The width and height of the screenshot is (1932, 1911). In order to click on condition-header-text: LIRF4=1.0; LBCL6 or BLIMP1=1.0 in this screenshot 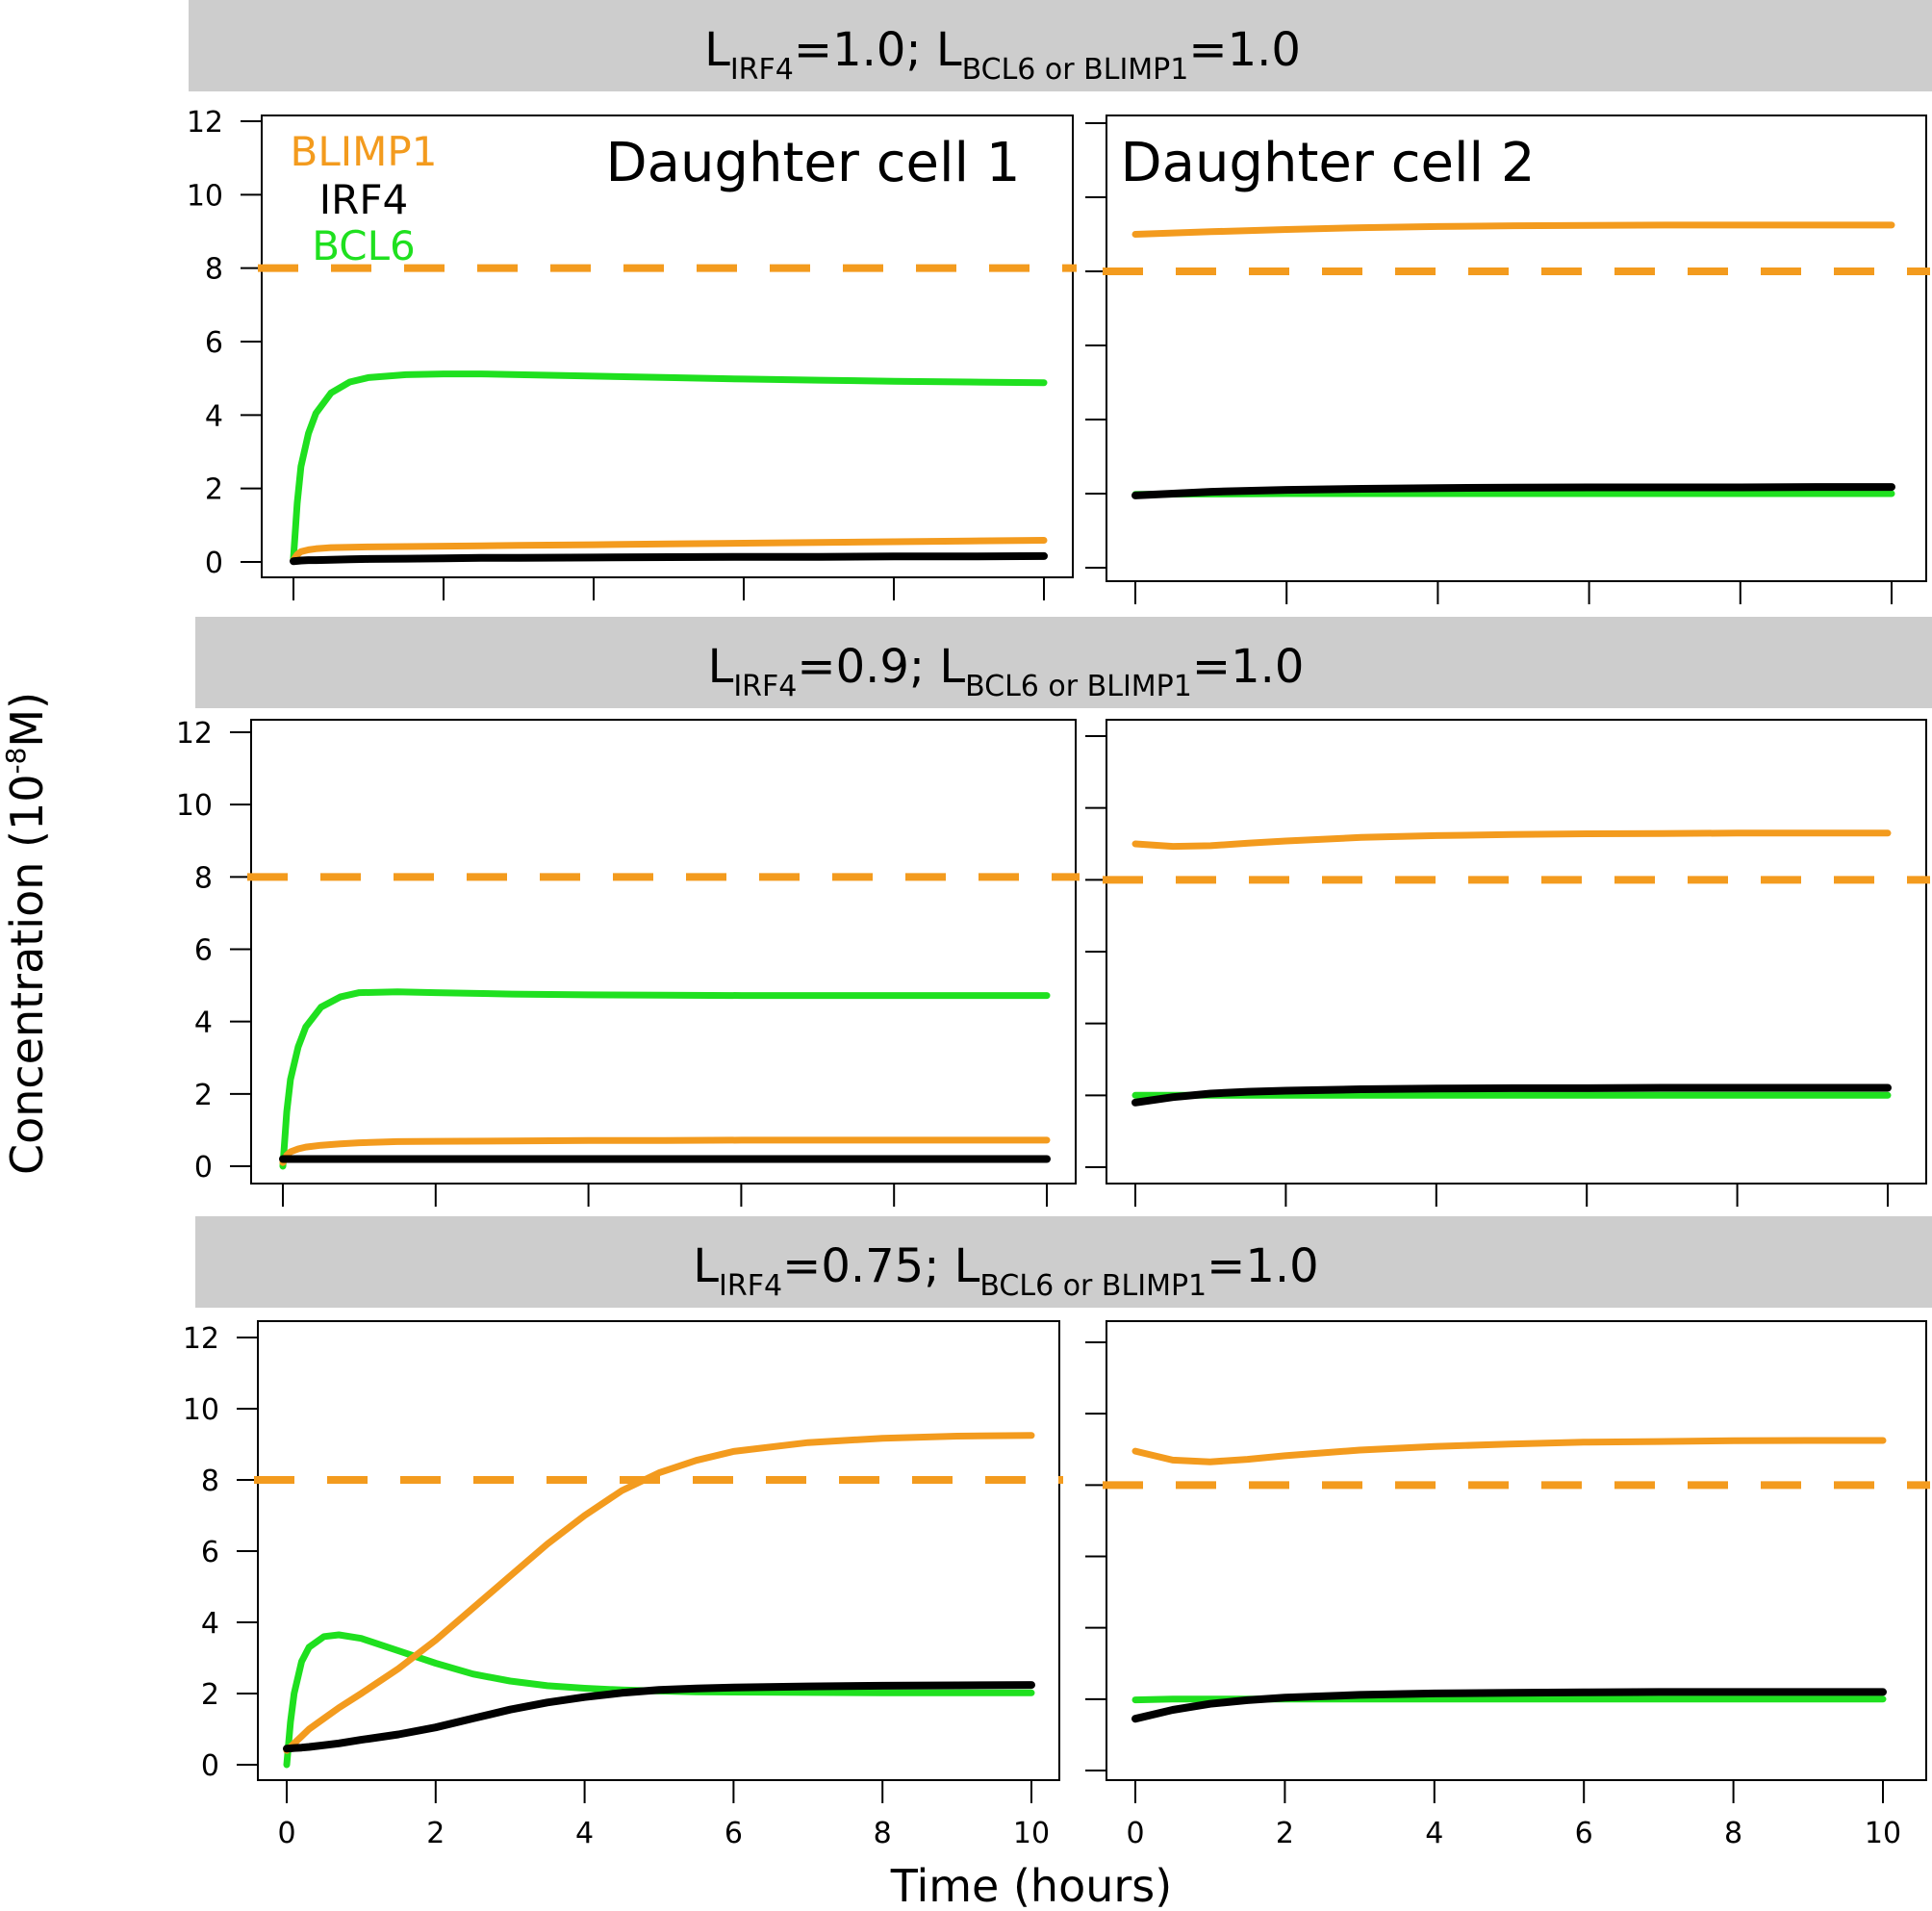, I will do `click(1002, 55)`.